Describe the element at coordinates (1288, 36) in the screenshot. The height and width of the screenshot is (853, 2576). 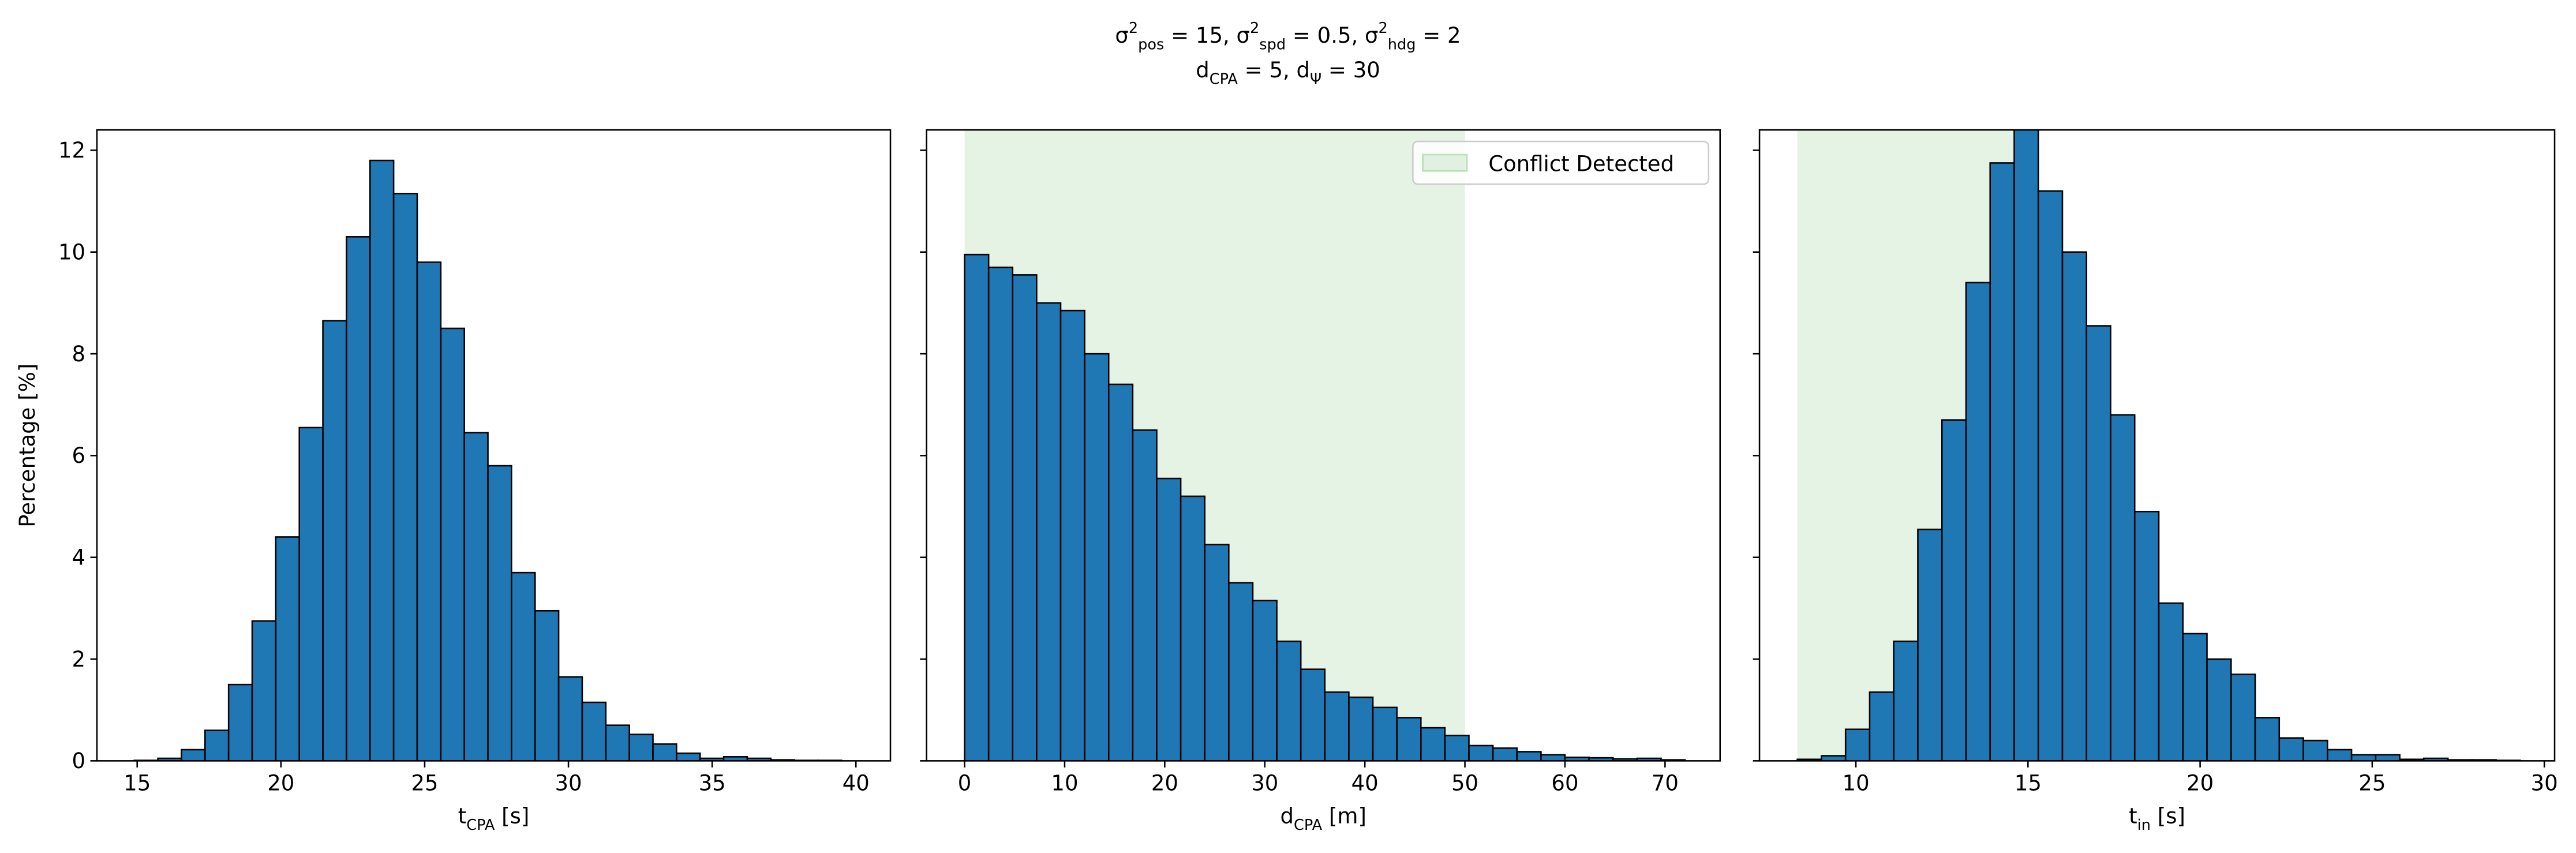
I see `figure-title: σ2pos = 15, σ2spd = 0.5, σ2hdg = 2` at that location.